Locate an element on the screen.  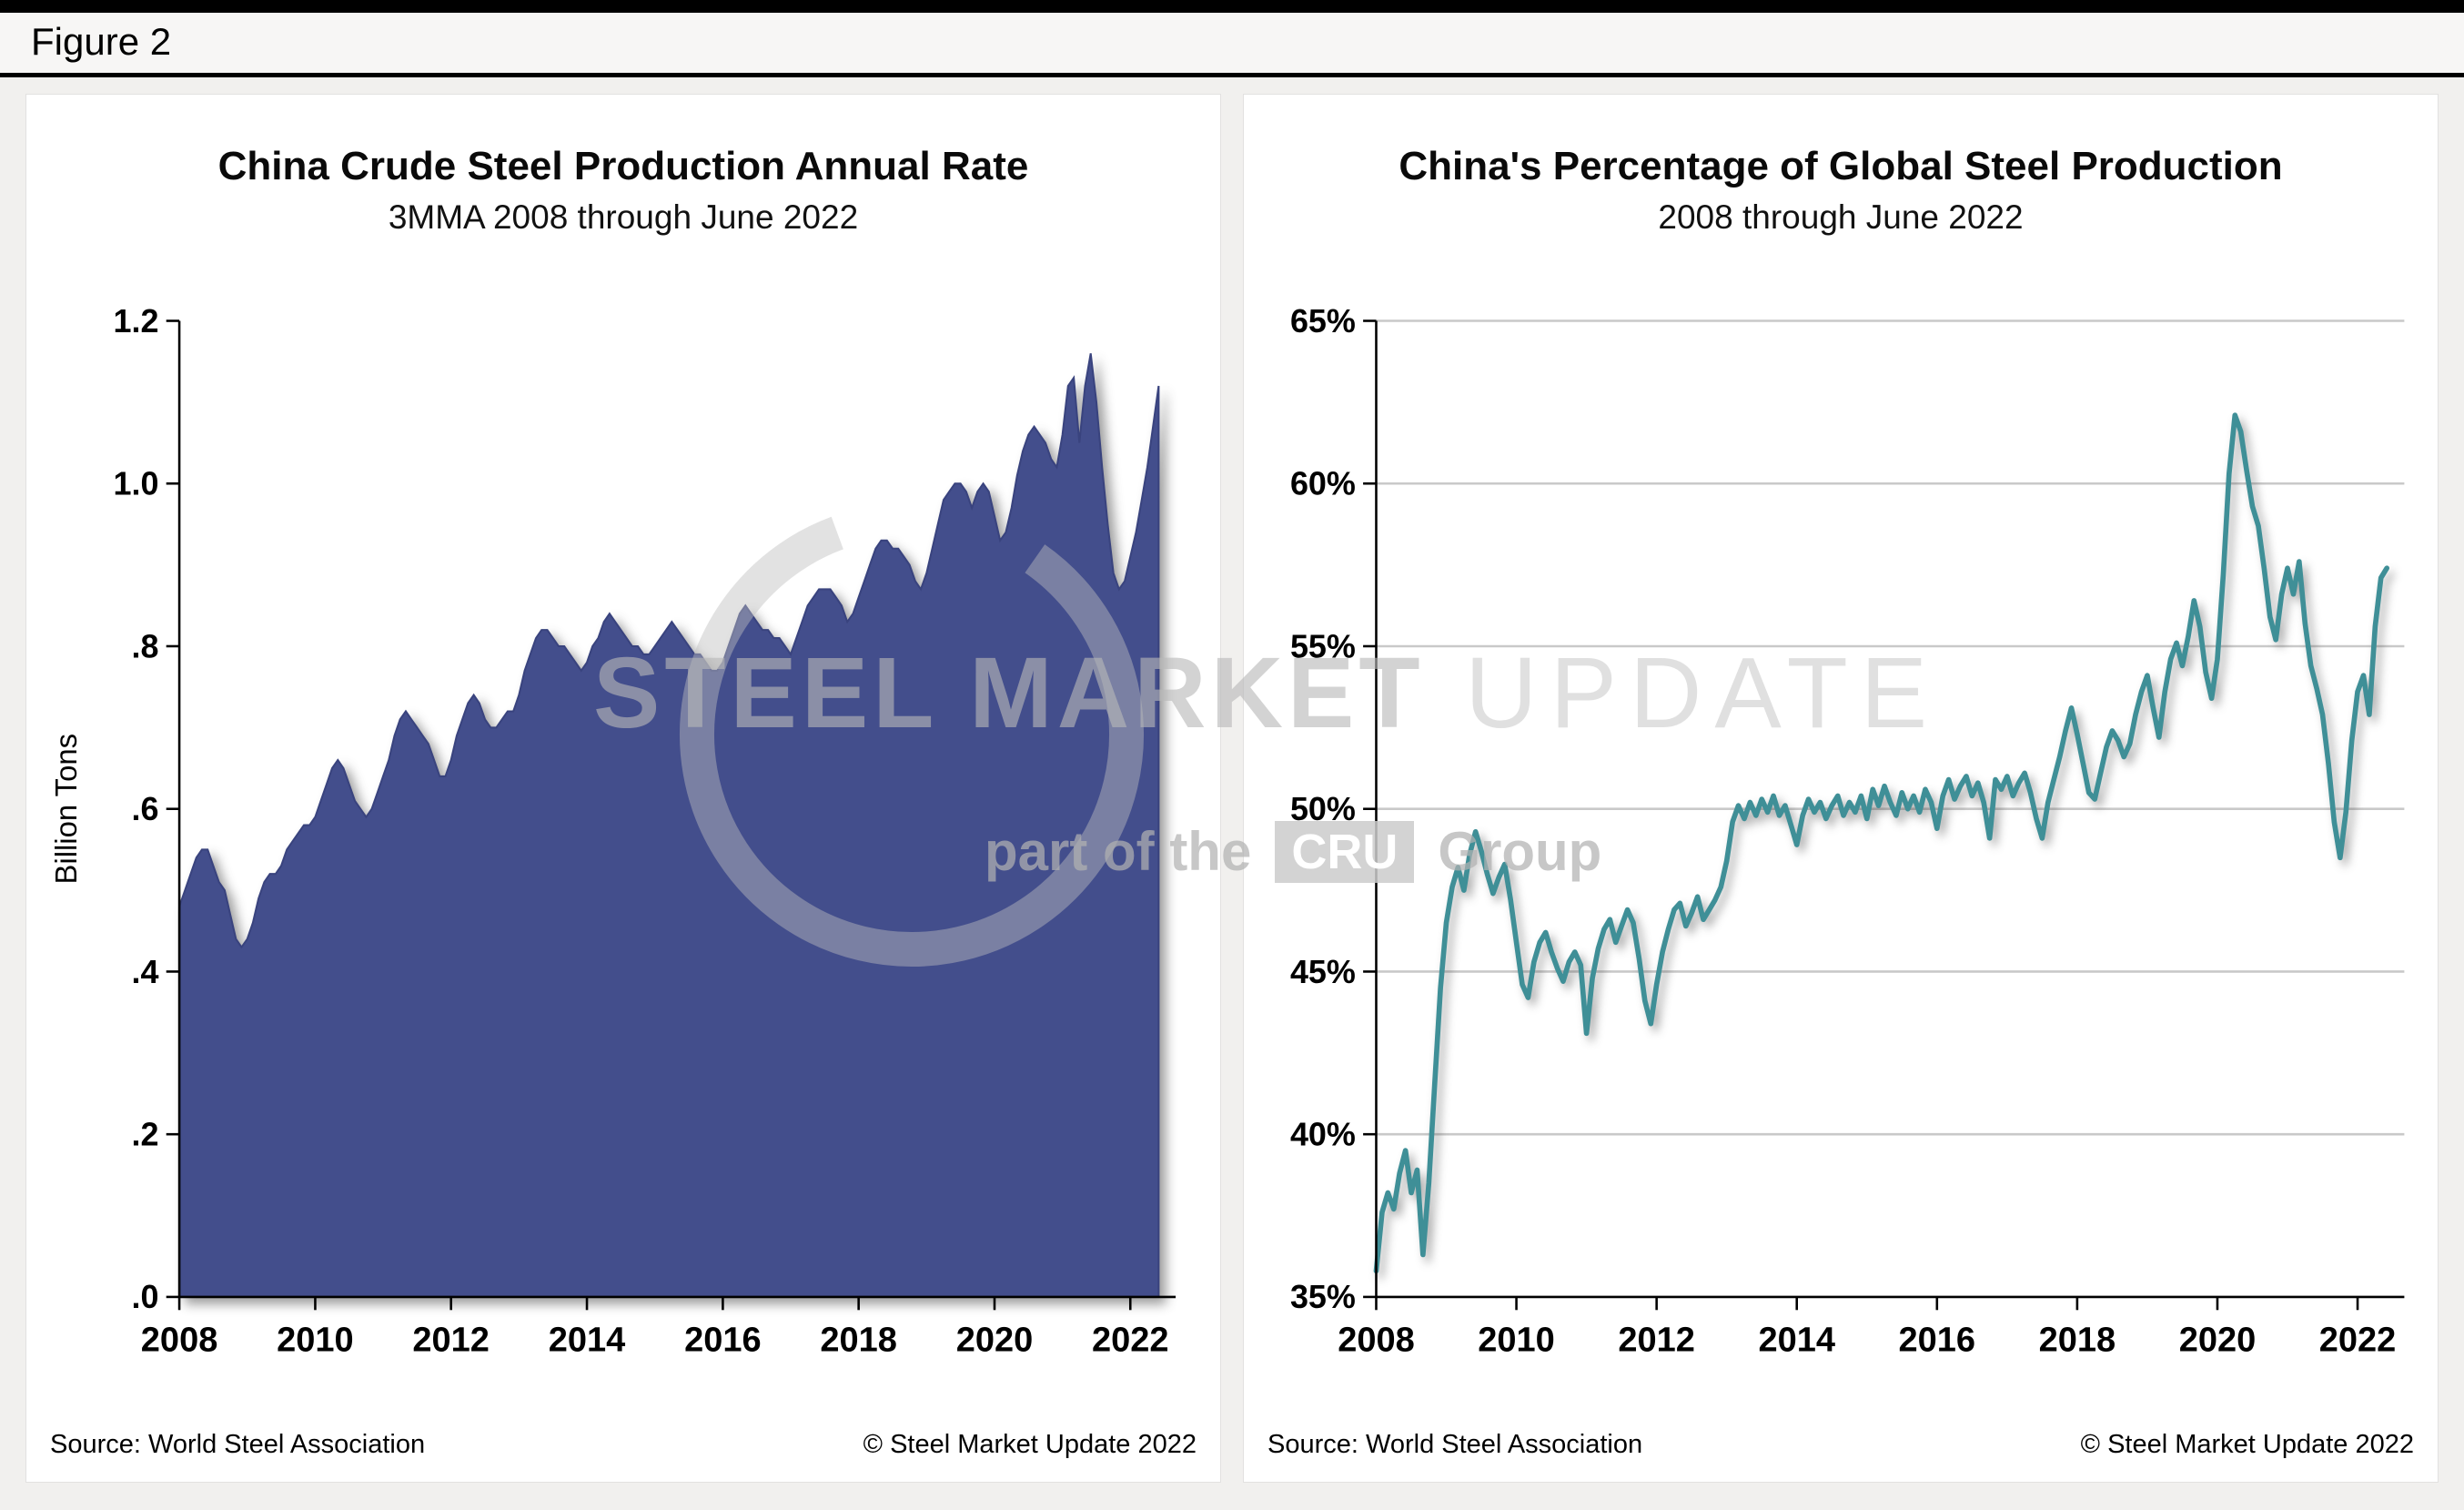
y-tick-label: .6 is located at coordinates (145, 808).